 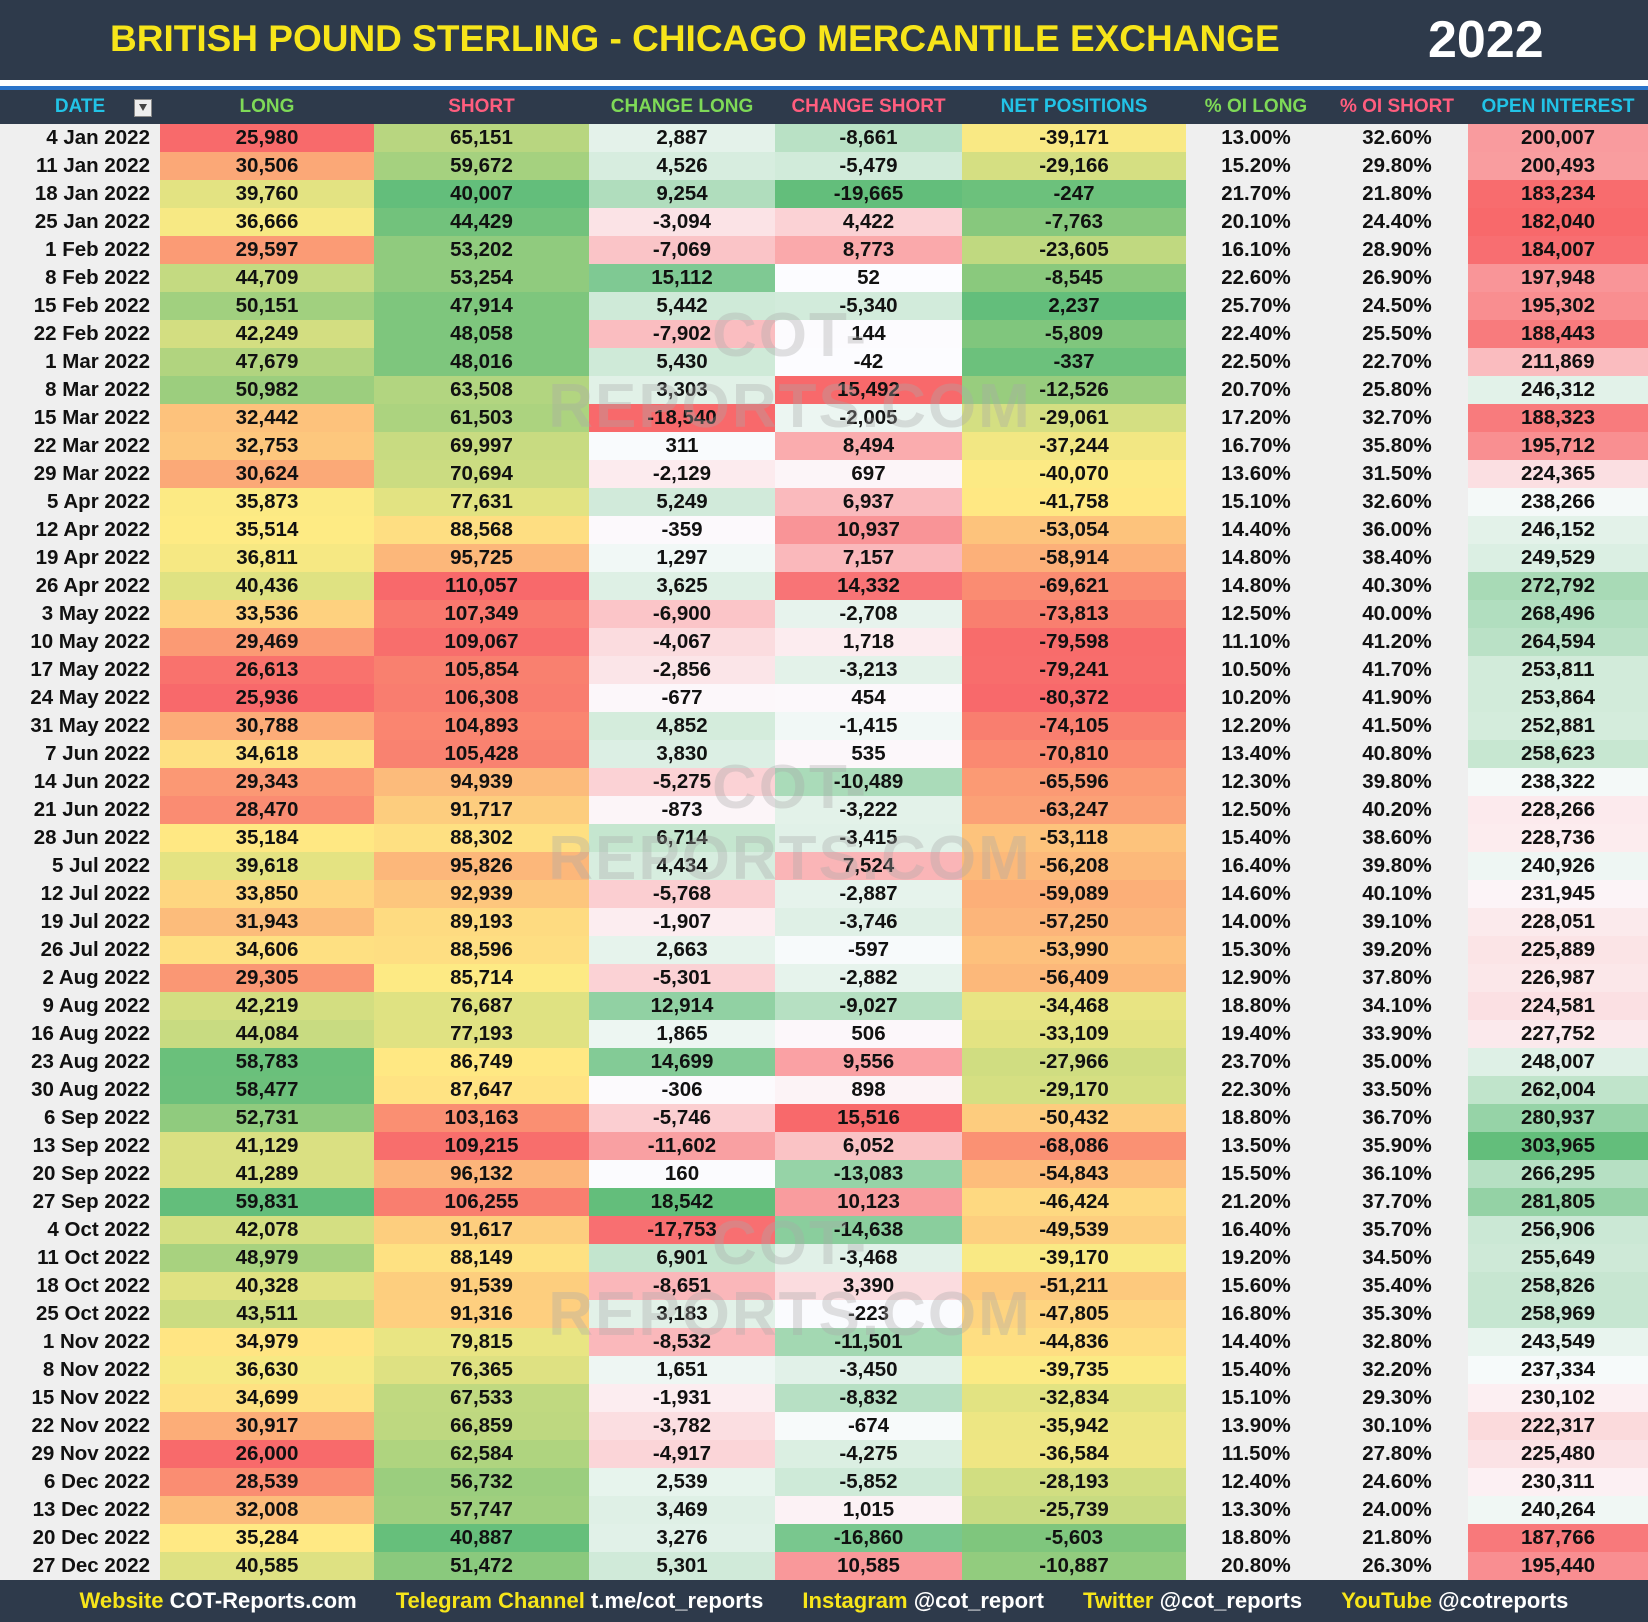 I want to click on value-cell: 36,630, so click(x=267, y=1370).